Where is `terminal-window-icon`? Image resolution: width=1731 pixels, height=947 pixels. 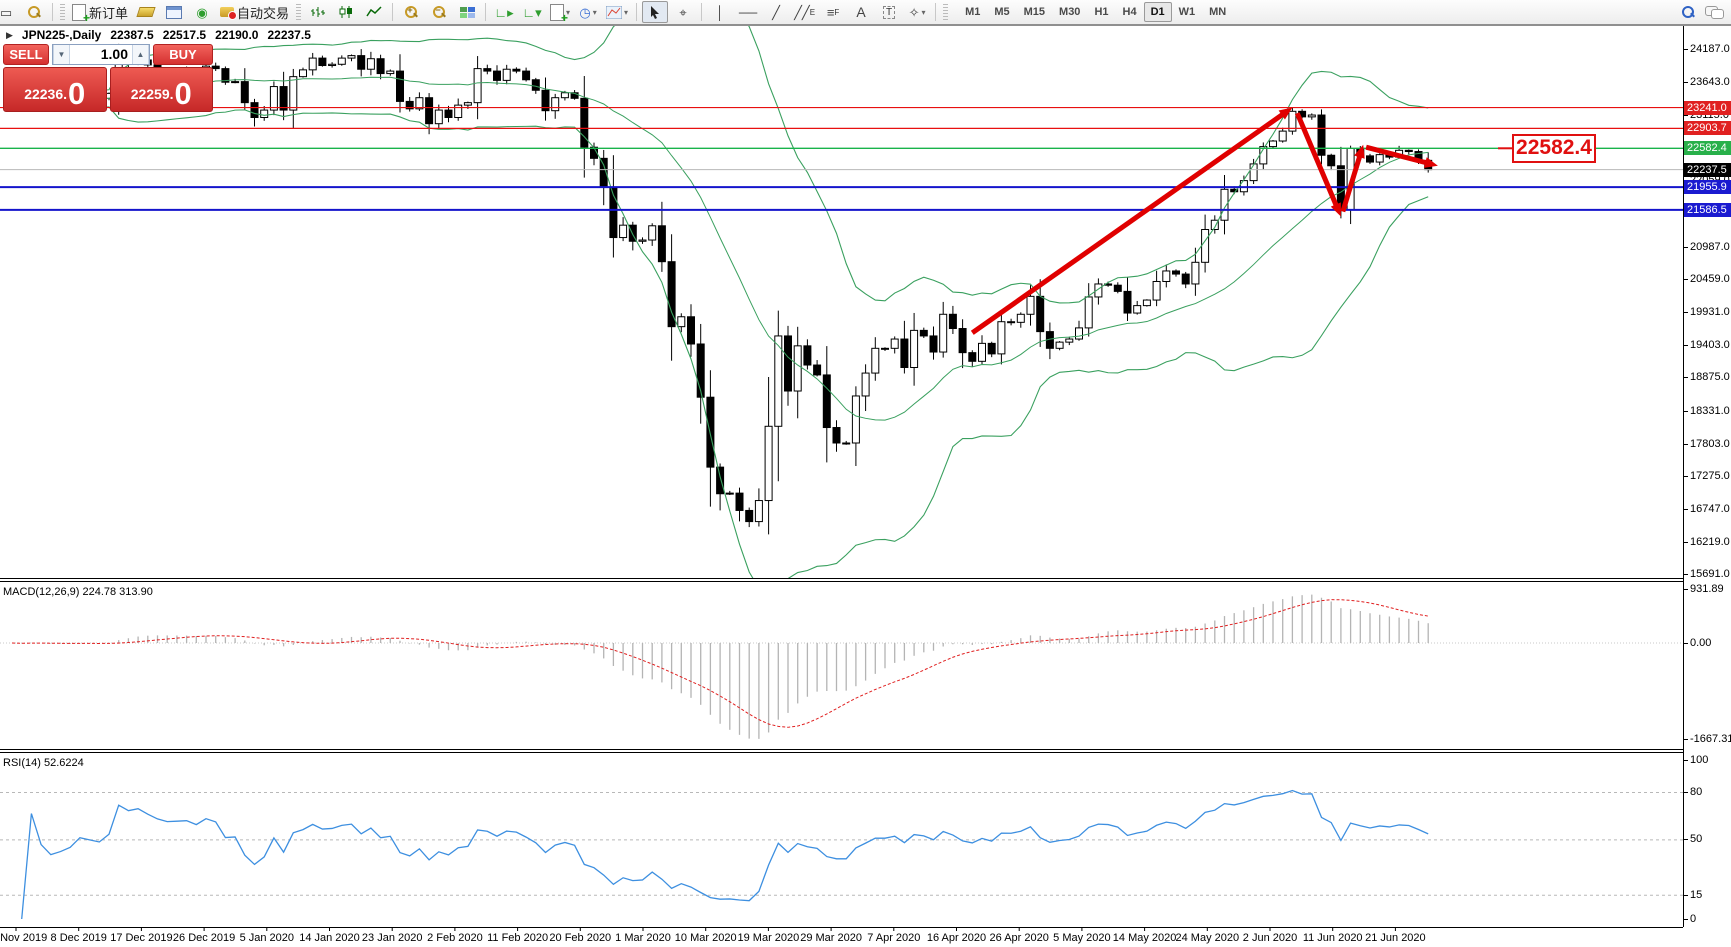 terminal-window-icon is located at coordinates (174, 12).